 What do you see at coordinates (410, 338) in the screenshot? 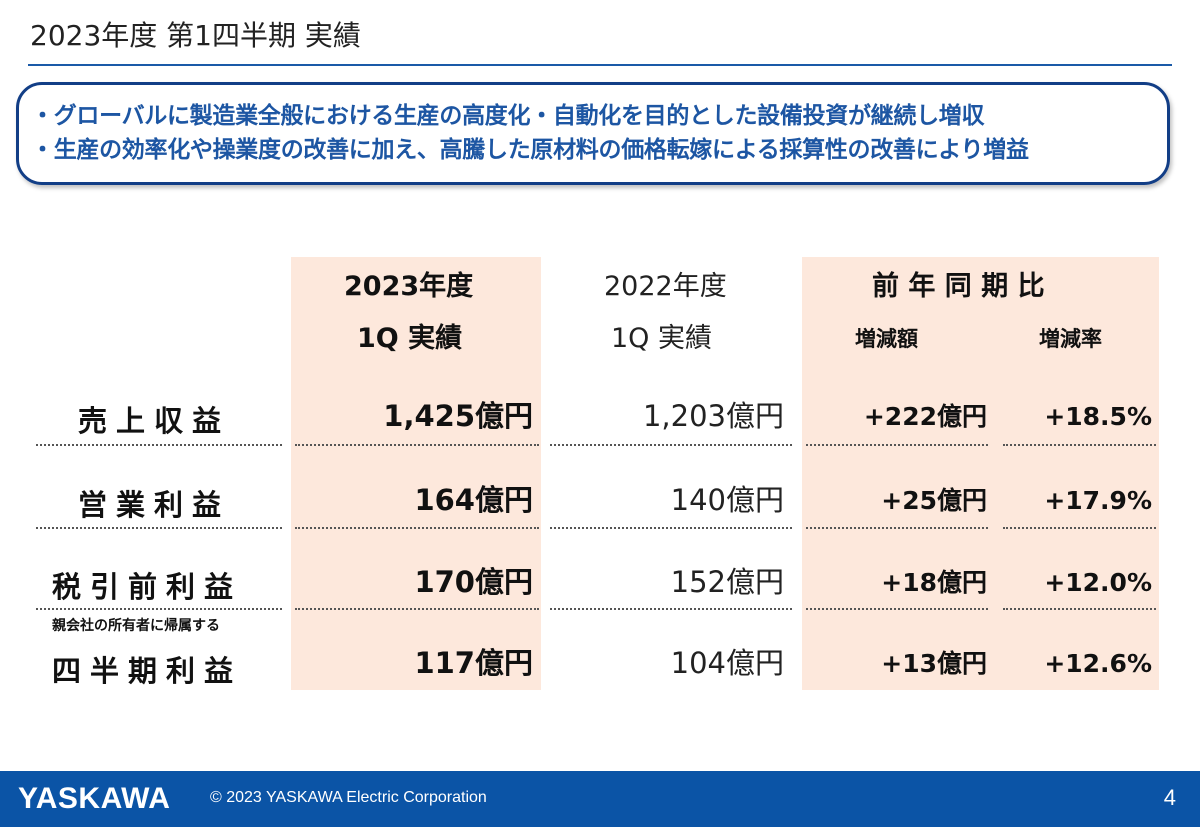
I see `header-current-period: 1Q 実績` at bounding box center [410, 338].